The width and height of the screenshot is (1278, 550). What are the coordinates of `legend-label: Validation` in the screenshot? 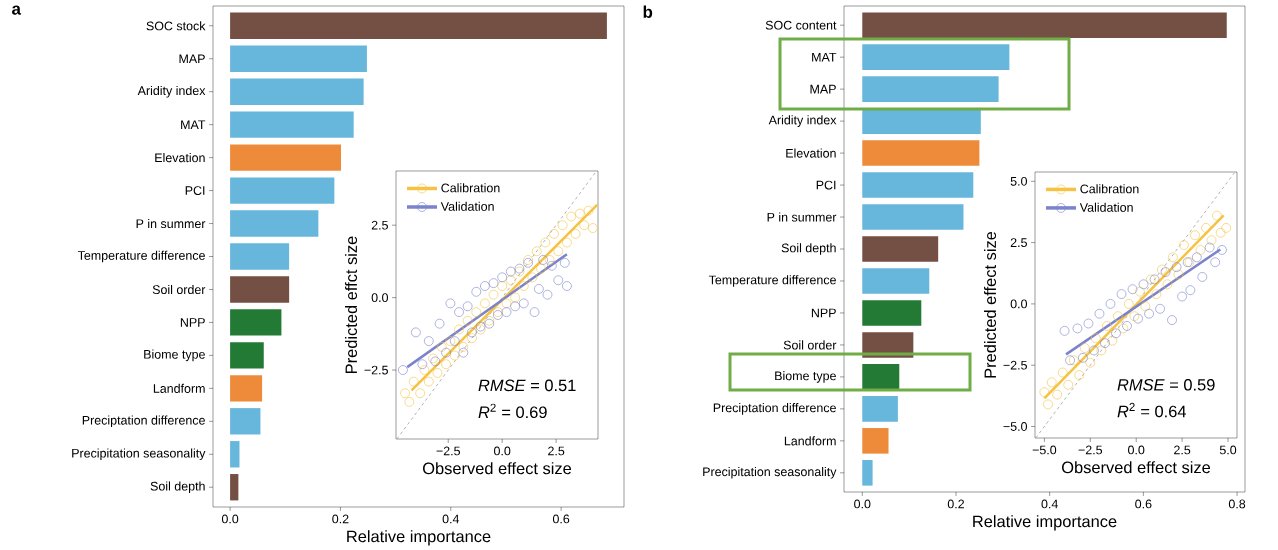 It's located at (1106, 207).